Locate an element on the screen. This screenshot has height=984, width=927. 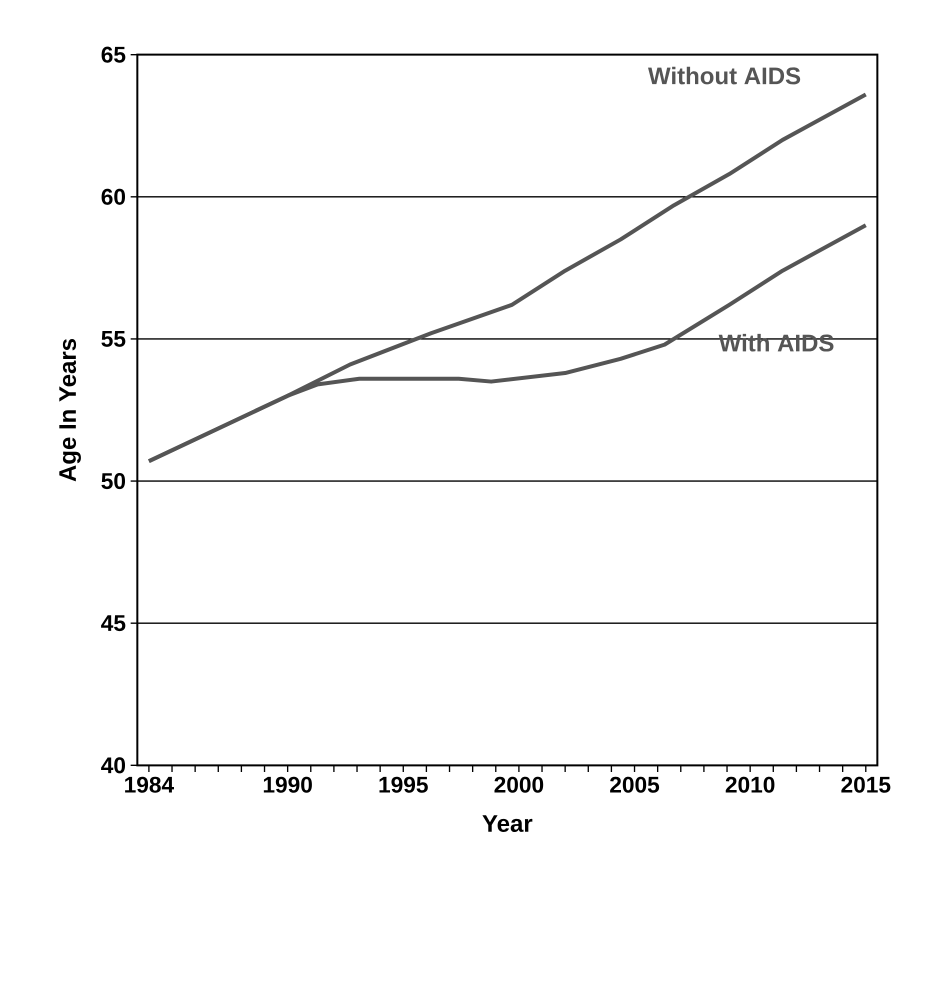
y-axis-title: Age In Years is located at coordinates (70, 410).